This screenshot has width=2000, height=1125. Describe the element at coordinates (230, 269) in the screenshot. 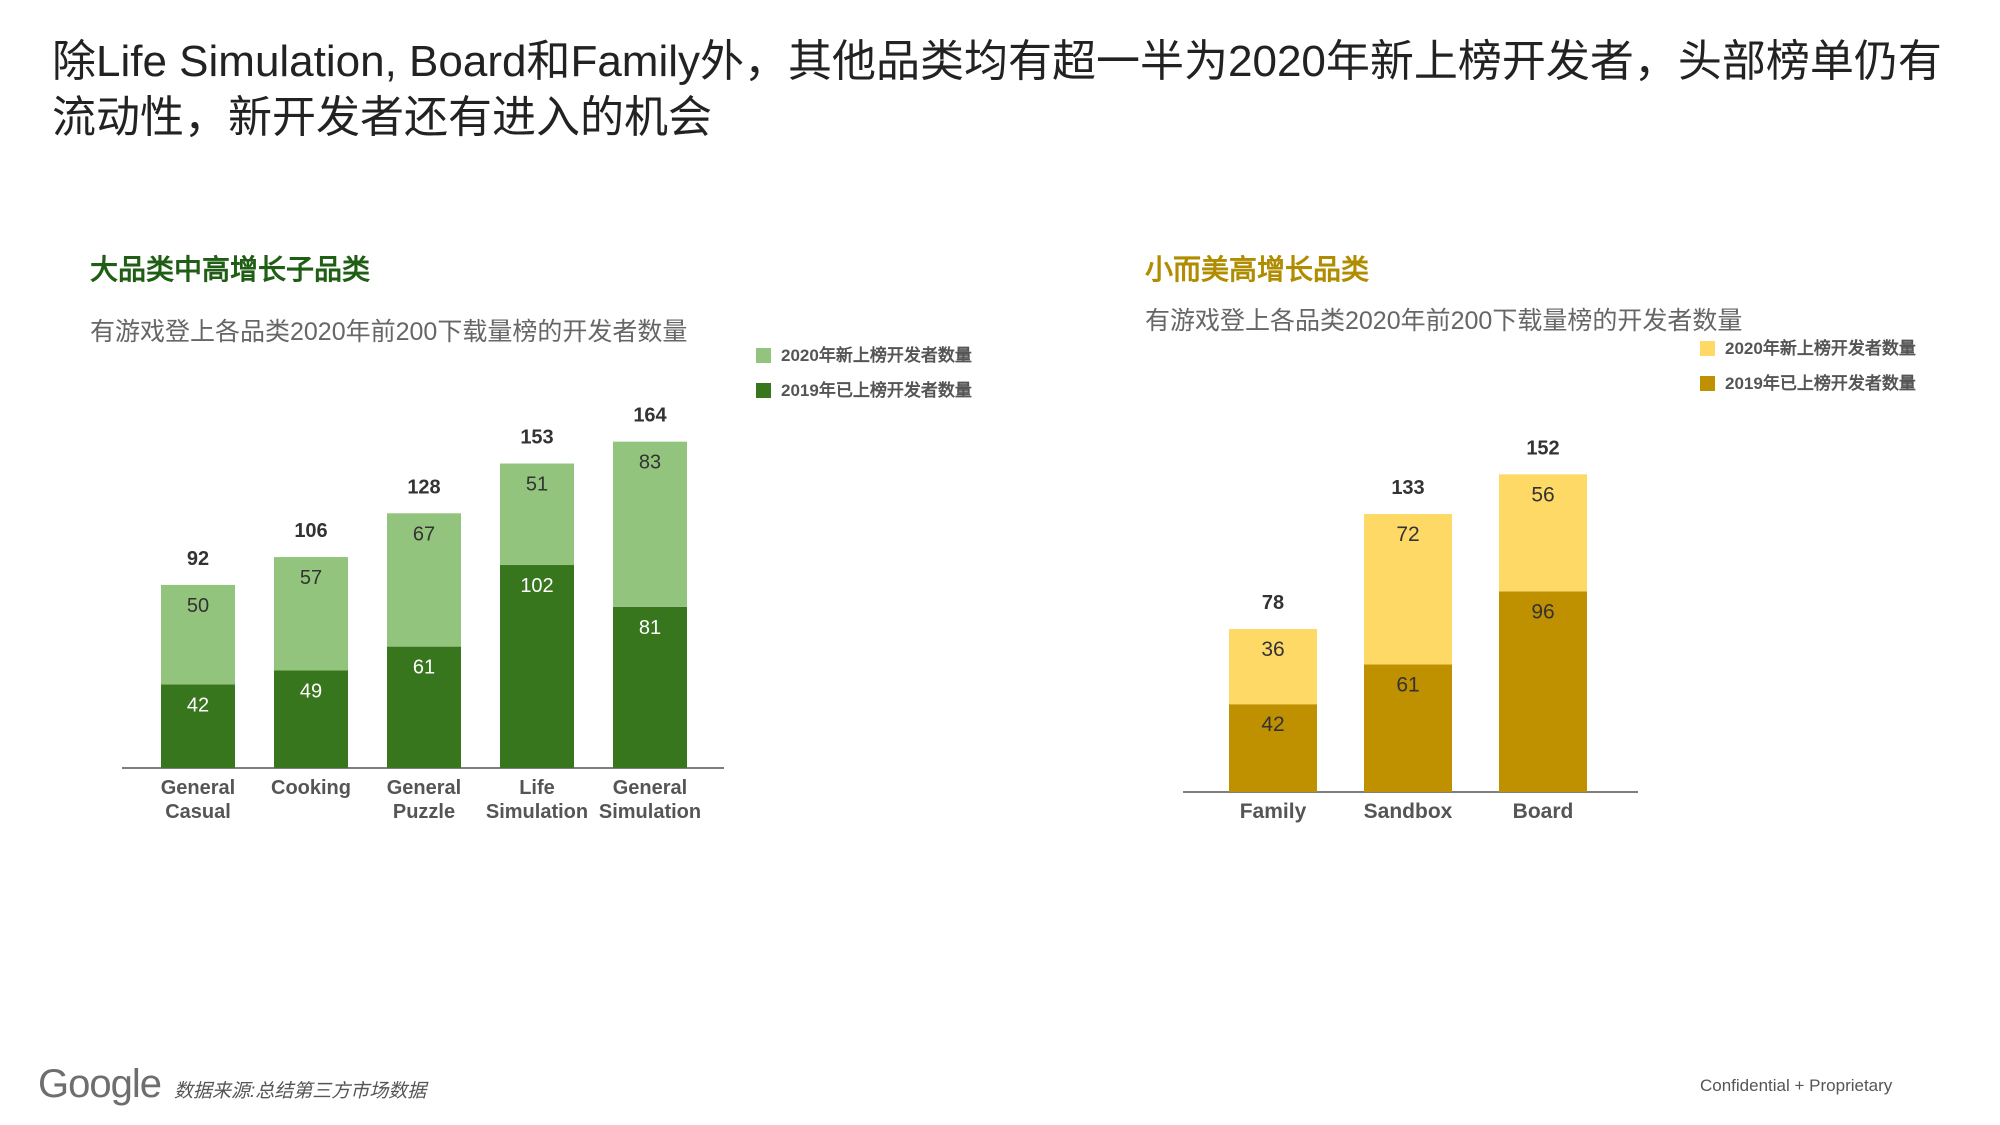

I see `left-chart-title: 大品类中高增长子品类` at that location.